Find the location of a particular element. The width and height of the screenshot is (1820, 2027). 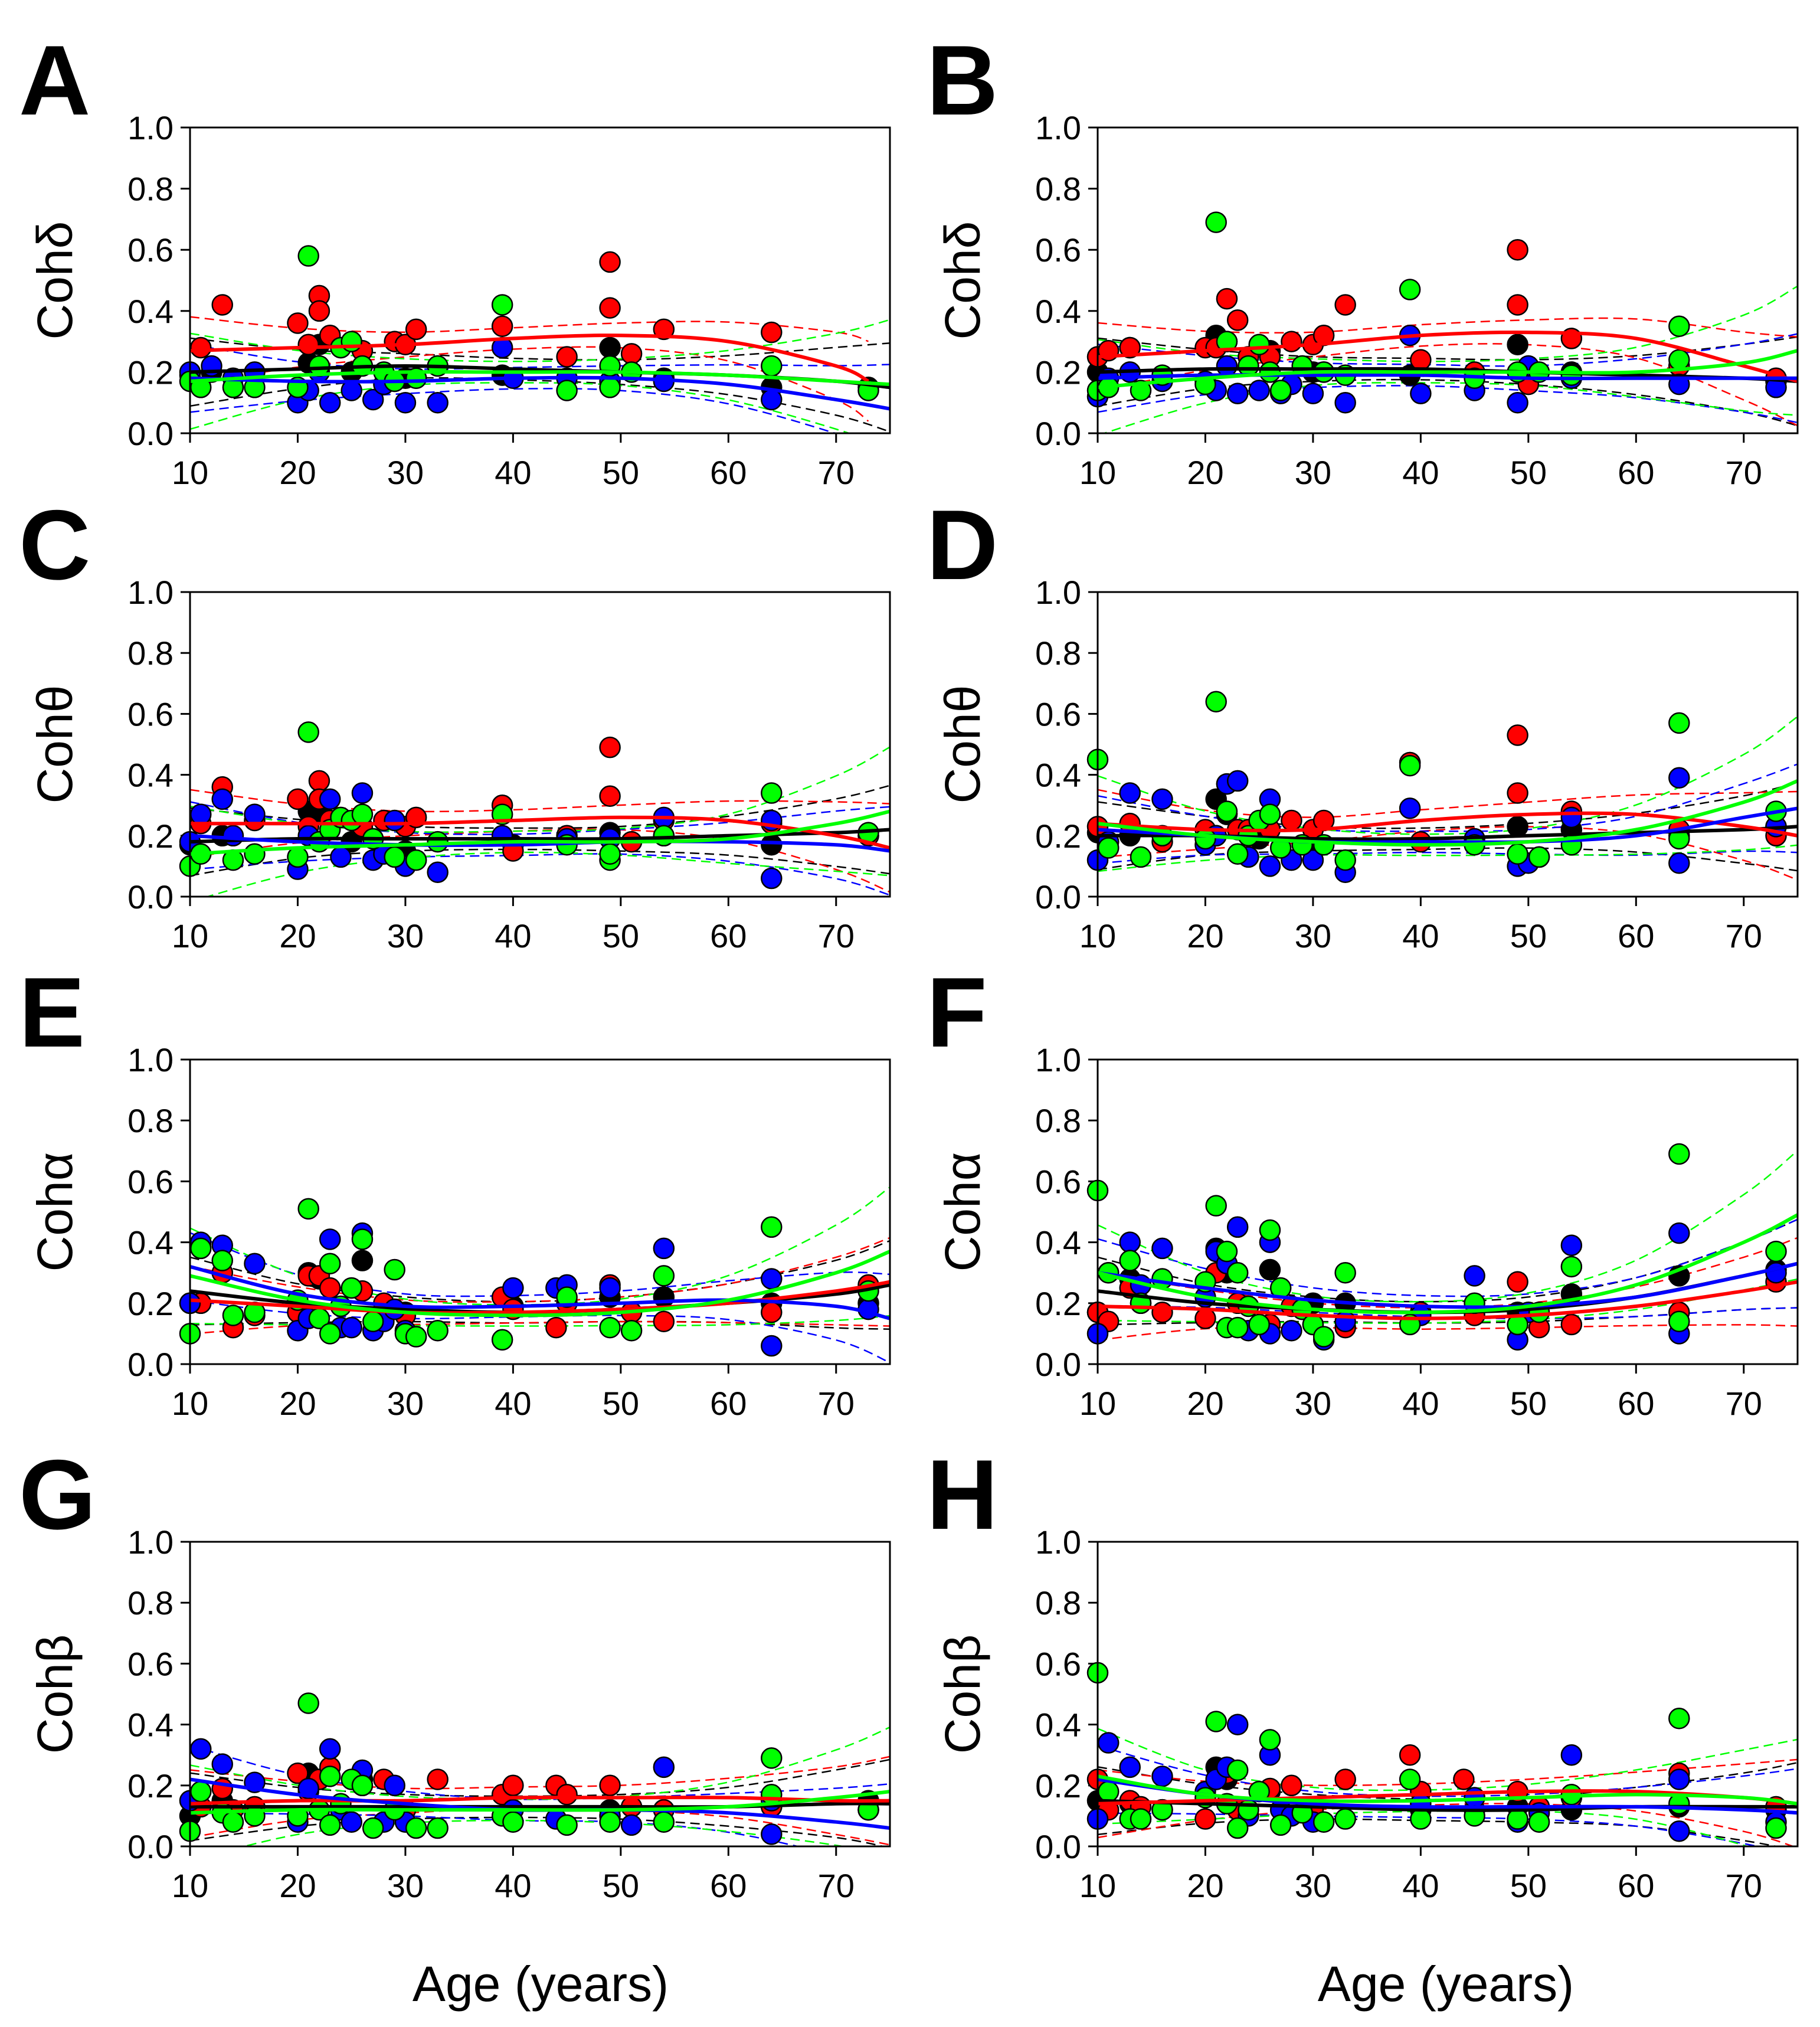

panel-letter-g: G is located at coordinates (57, 1495).